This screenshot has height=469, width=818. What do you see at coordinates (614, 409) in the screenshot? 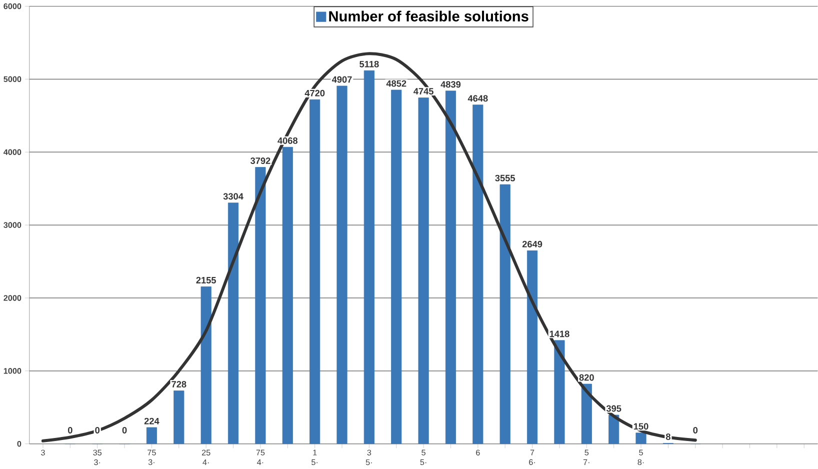
I see `data-label: 395` at bounding box center [614, 409].